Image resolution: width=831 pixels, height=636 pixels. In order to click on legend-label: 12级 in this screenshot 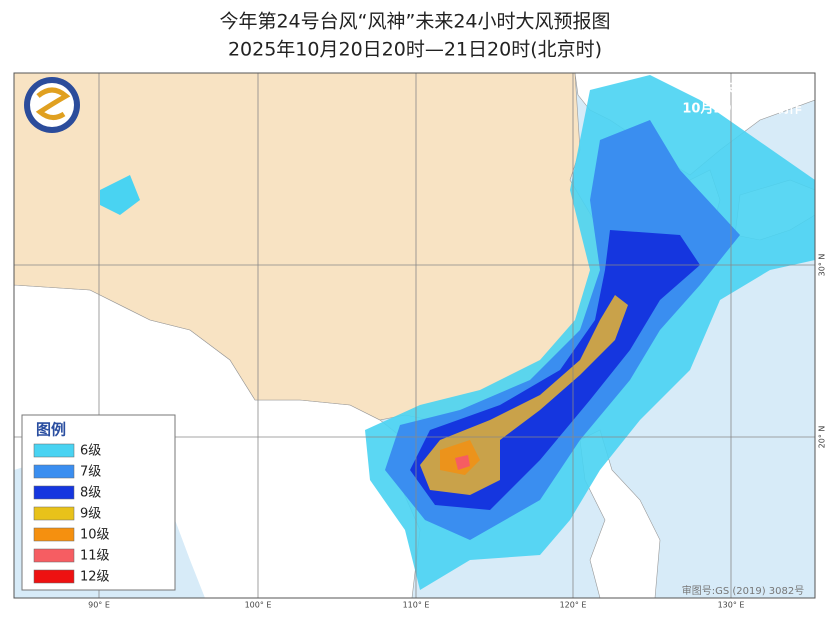, I will do `click(95, 577)`.